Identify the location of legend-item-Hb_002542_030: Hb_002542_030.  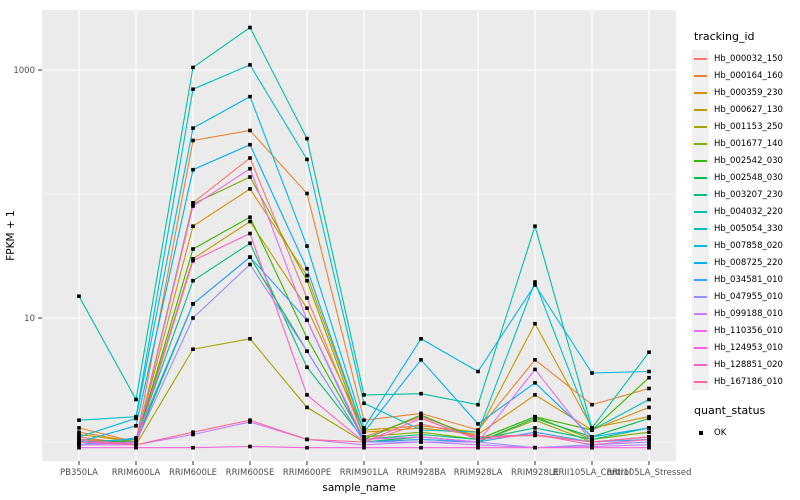
(745, 160).